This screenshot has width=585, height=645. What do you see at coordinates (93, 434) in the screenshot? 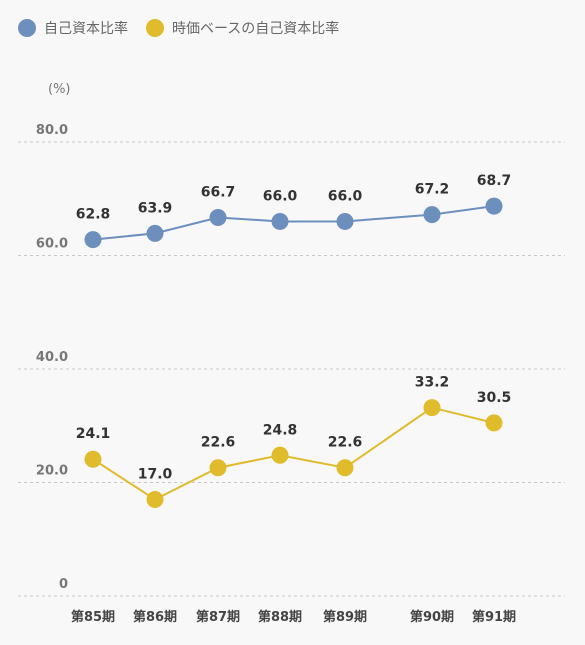
I see `data-label: 24.1` at bounding box center [93, 434].